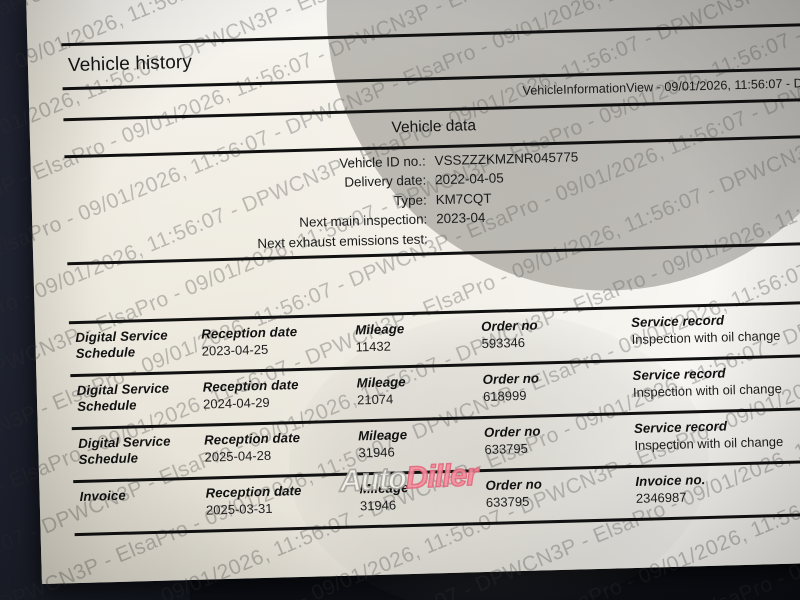 The width and height of the screenshot is (800, 600). Describe the element at coordinates (278, 341) in the screenshot. I see `reception-date-label-cell: Reception date 2023-04-25` at that location.